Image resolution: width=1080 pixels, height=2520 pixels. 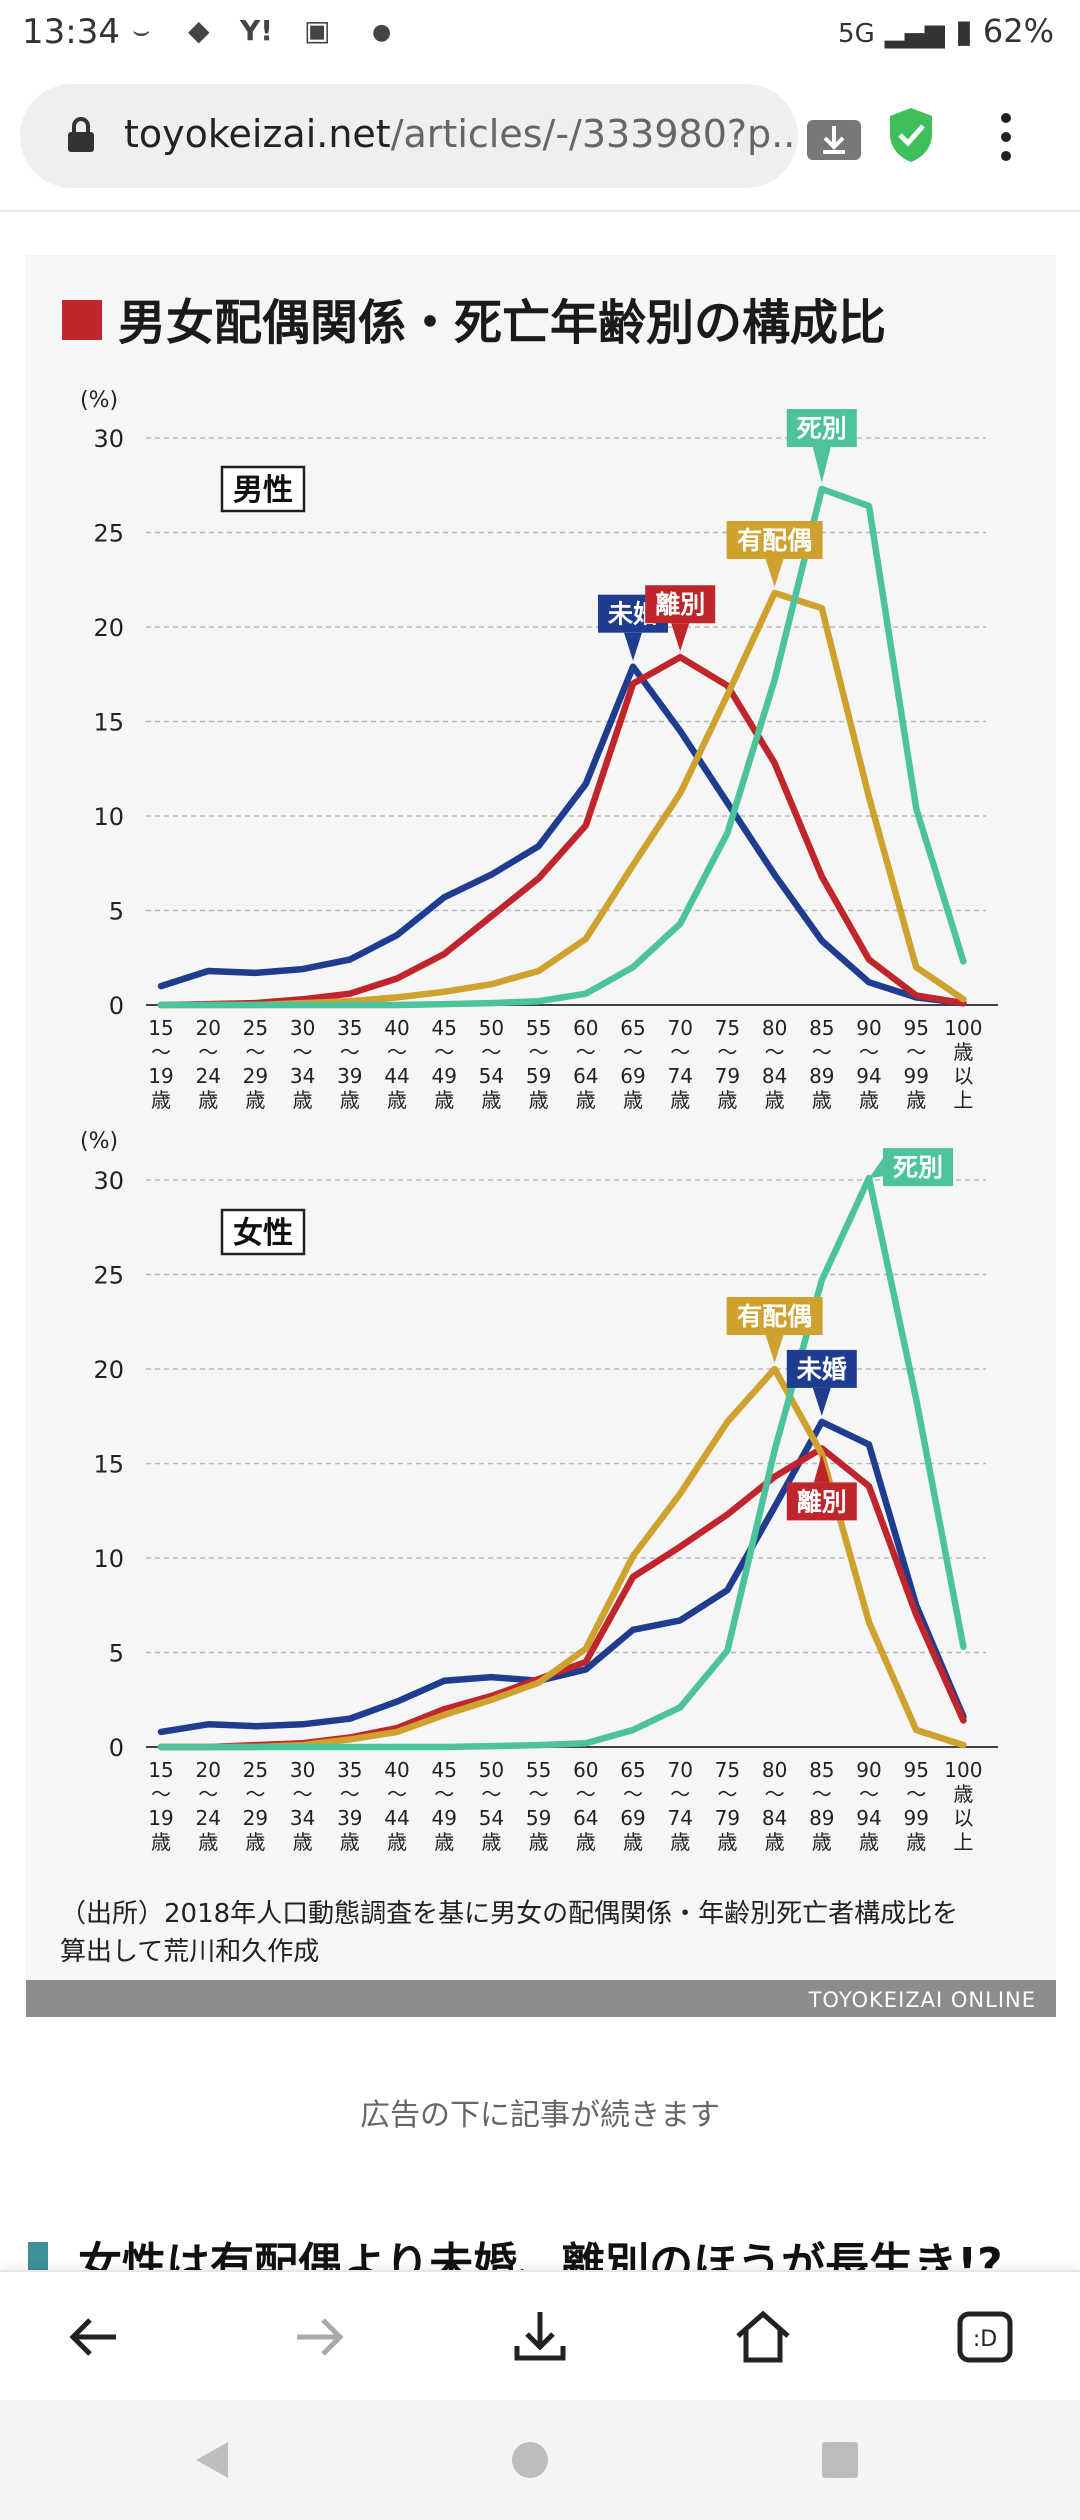 I want to click on tabs-icon: :D, so click(x=985, y=2337).